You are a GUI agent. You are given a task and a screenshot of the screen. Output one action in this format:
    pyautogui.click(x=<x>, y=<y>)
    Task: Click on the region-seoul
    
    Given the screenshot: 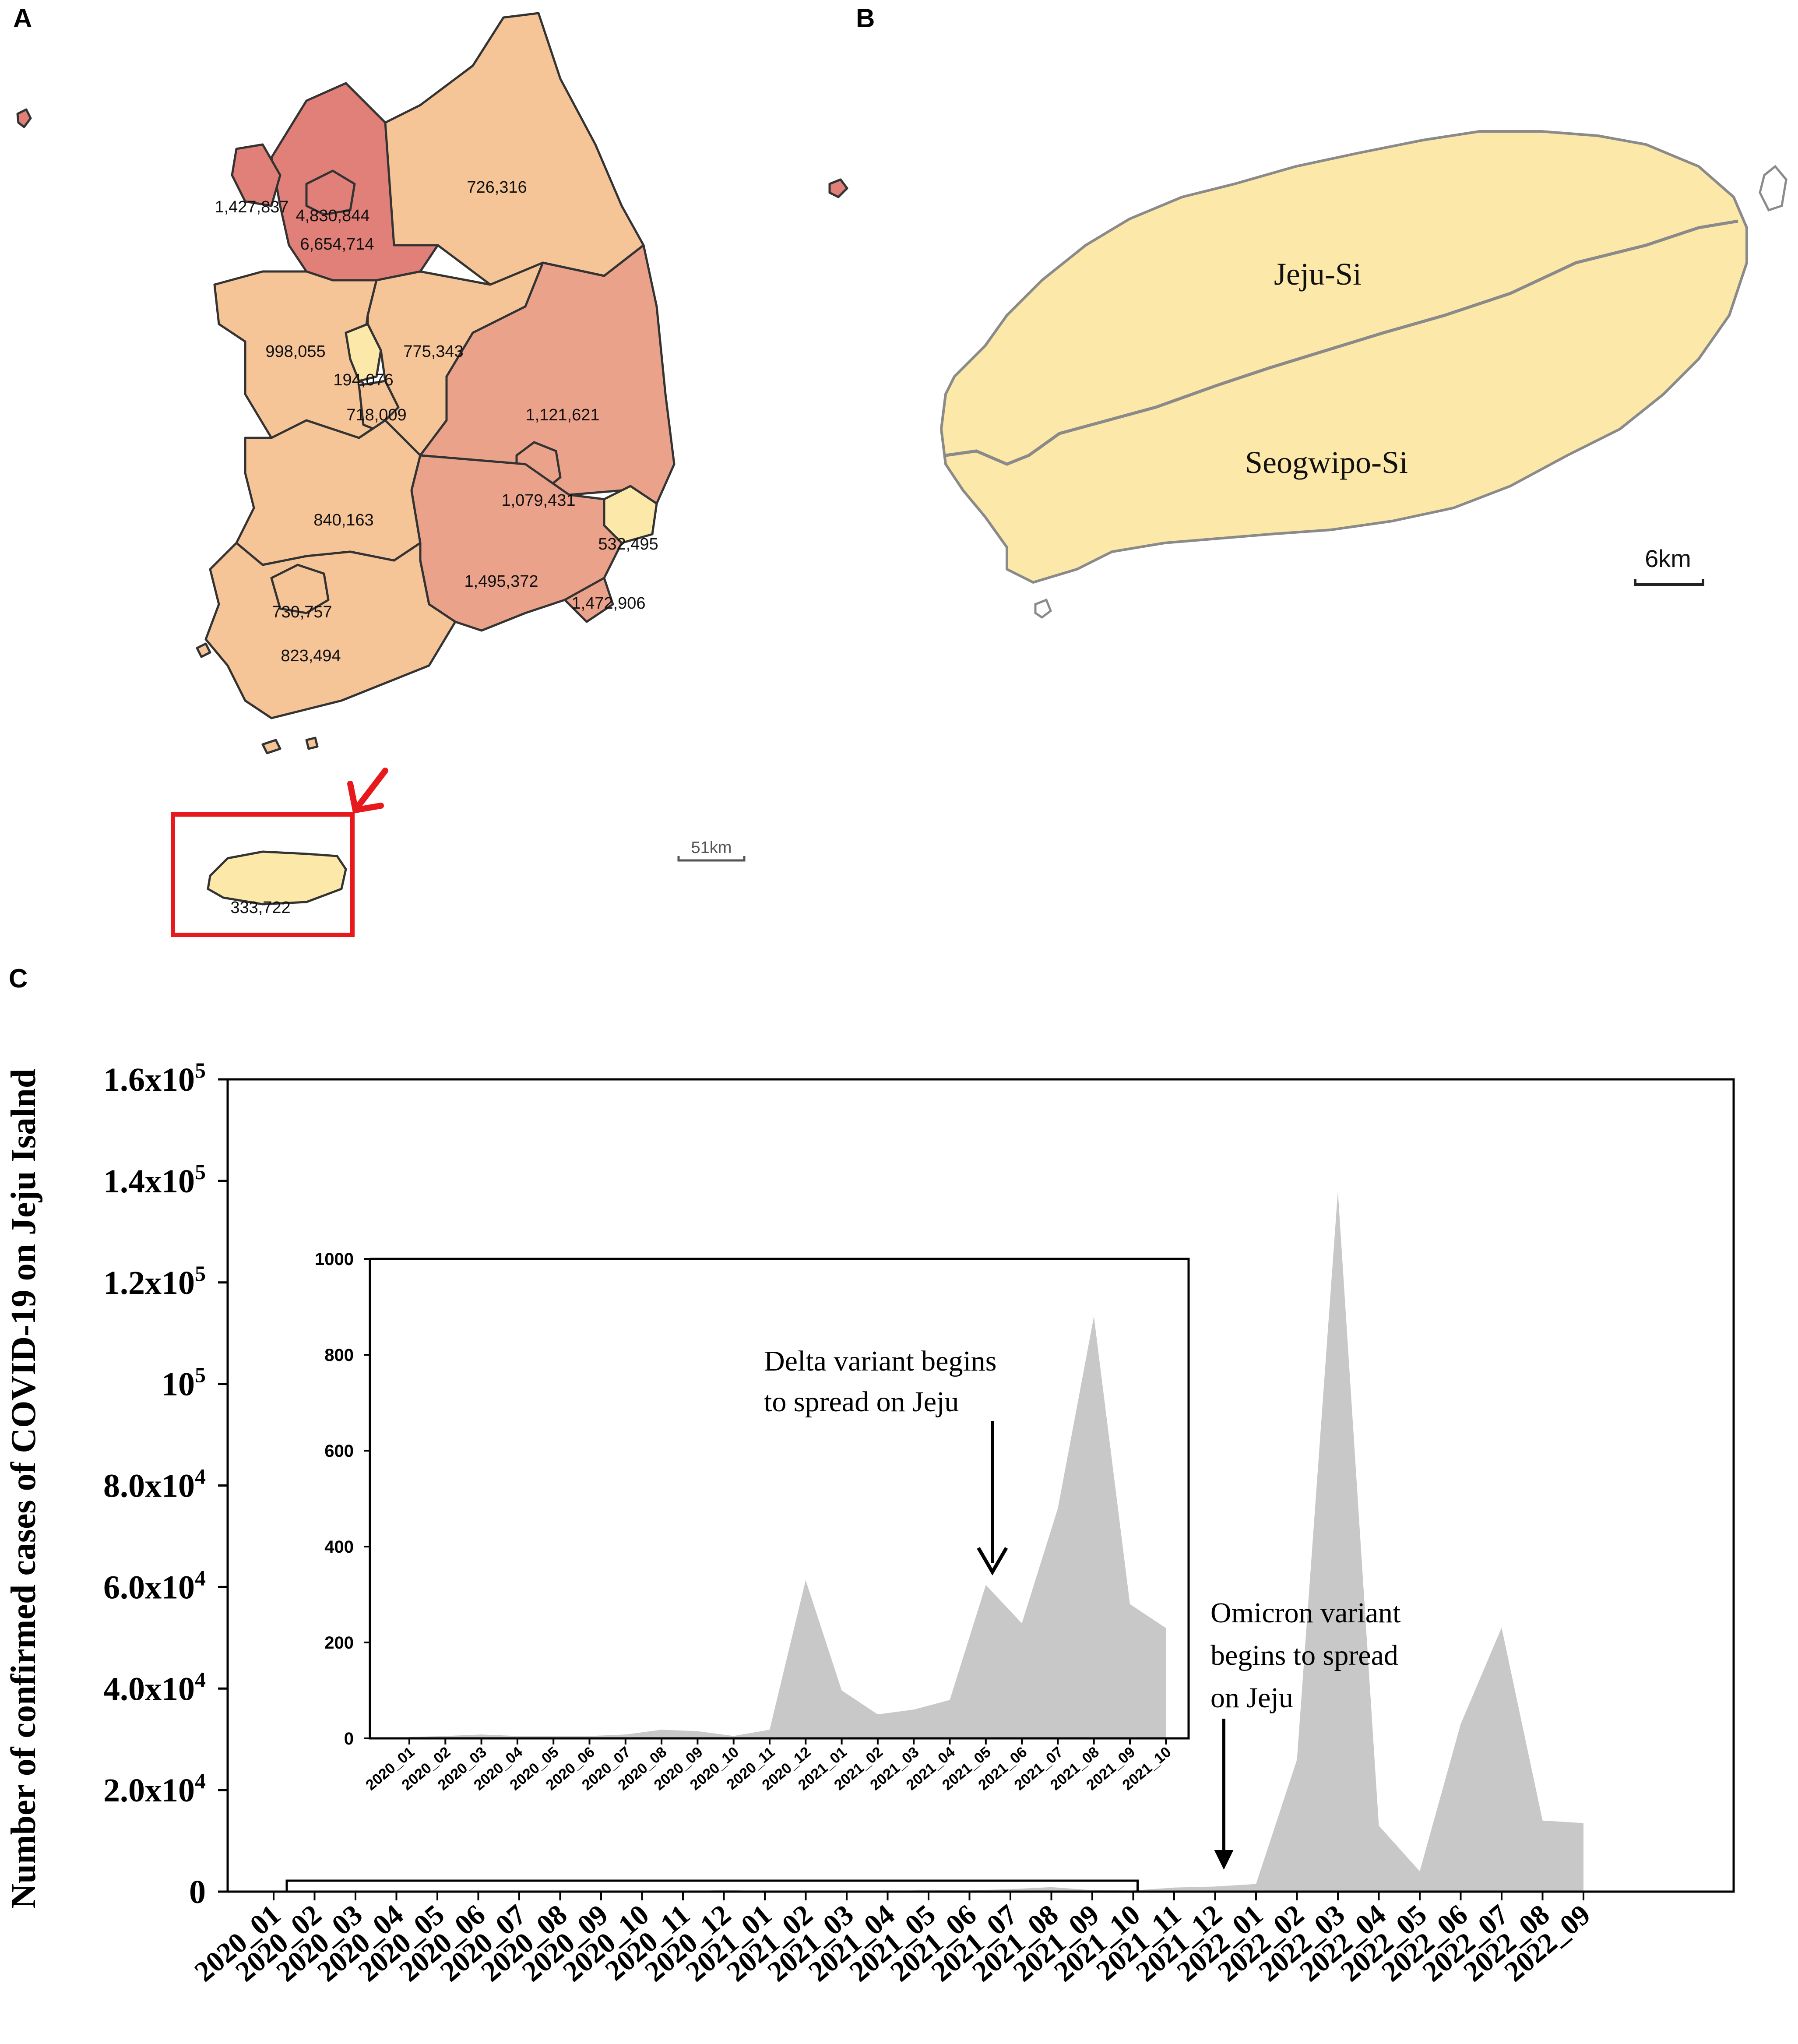 What is the action you would take?
    pyautogui.click(x=330, y=192)
    